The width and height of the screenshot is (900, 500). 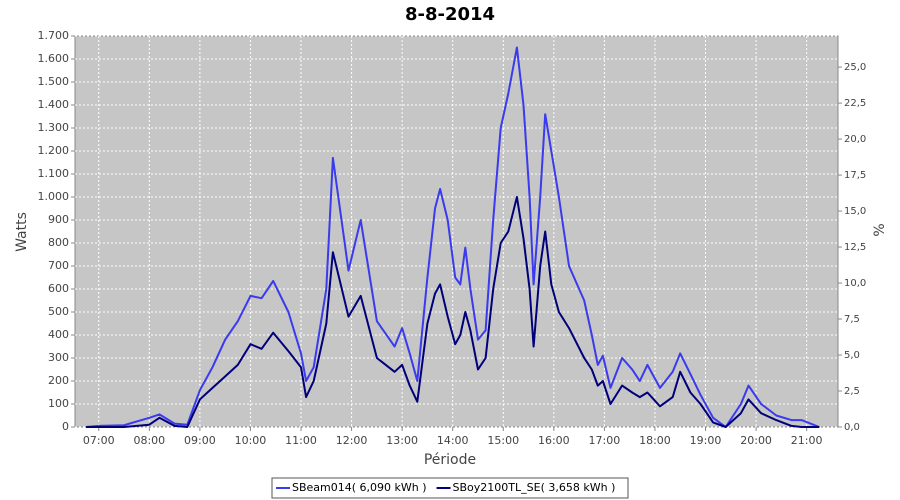 What do you see at coordinates (655, 440) in the screenshot?
I see `x-tick-label: 18:00` at bounding box center [655, 440].